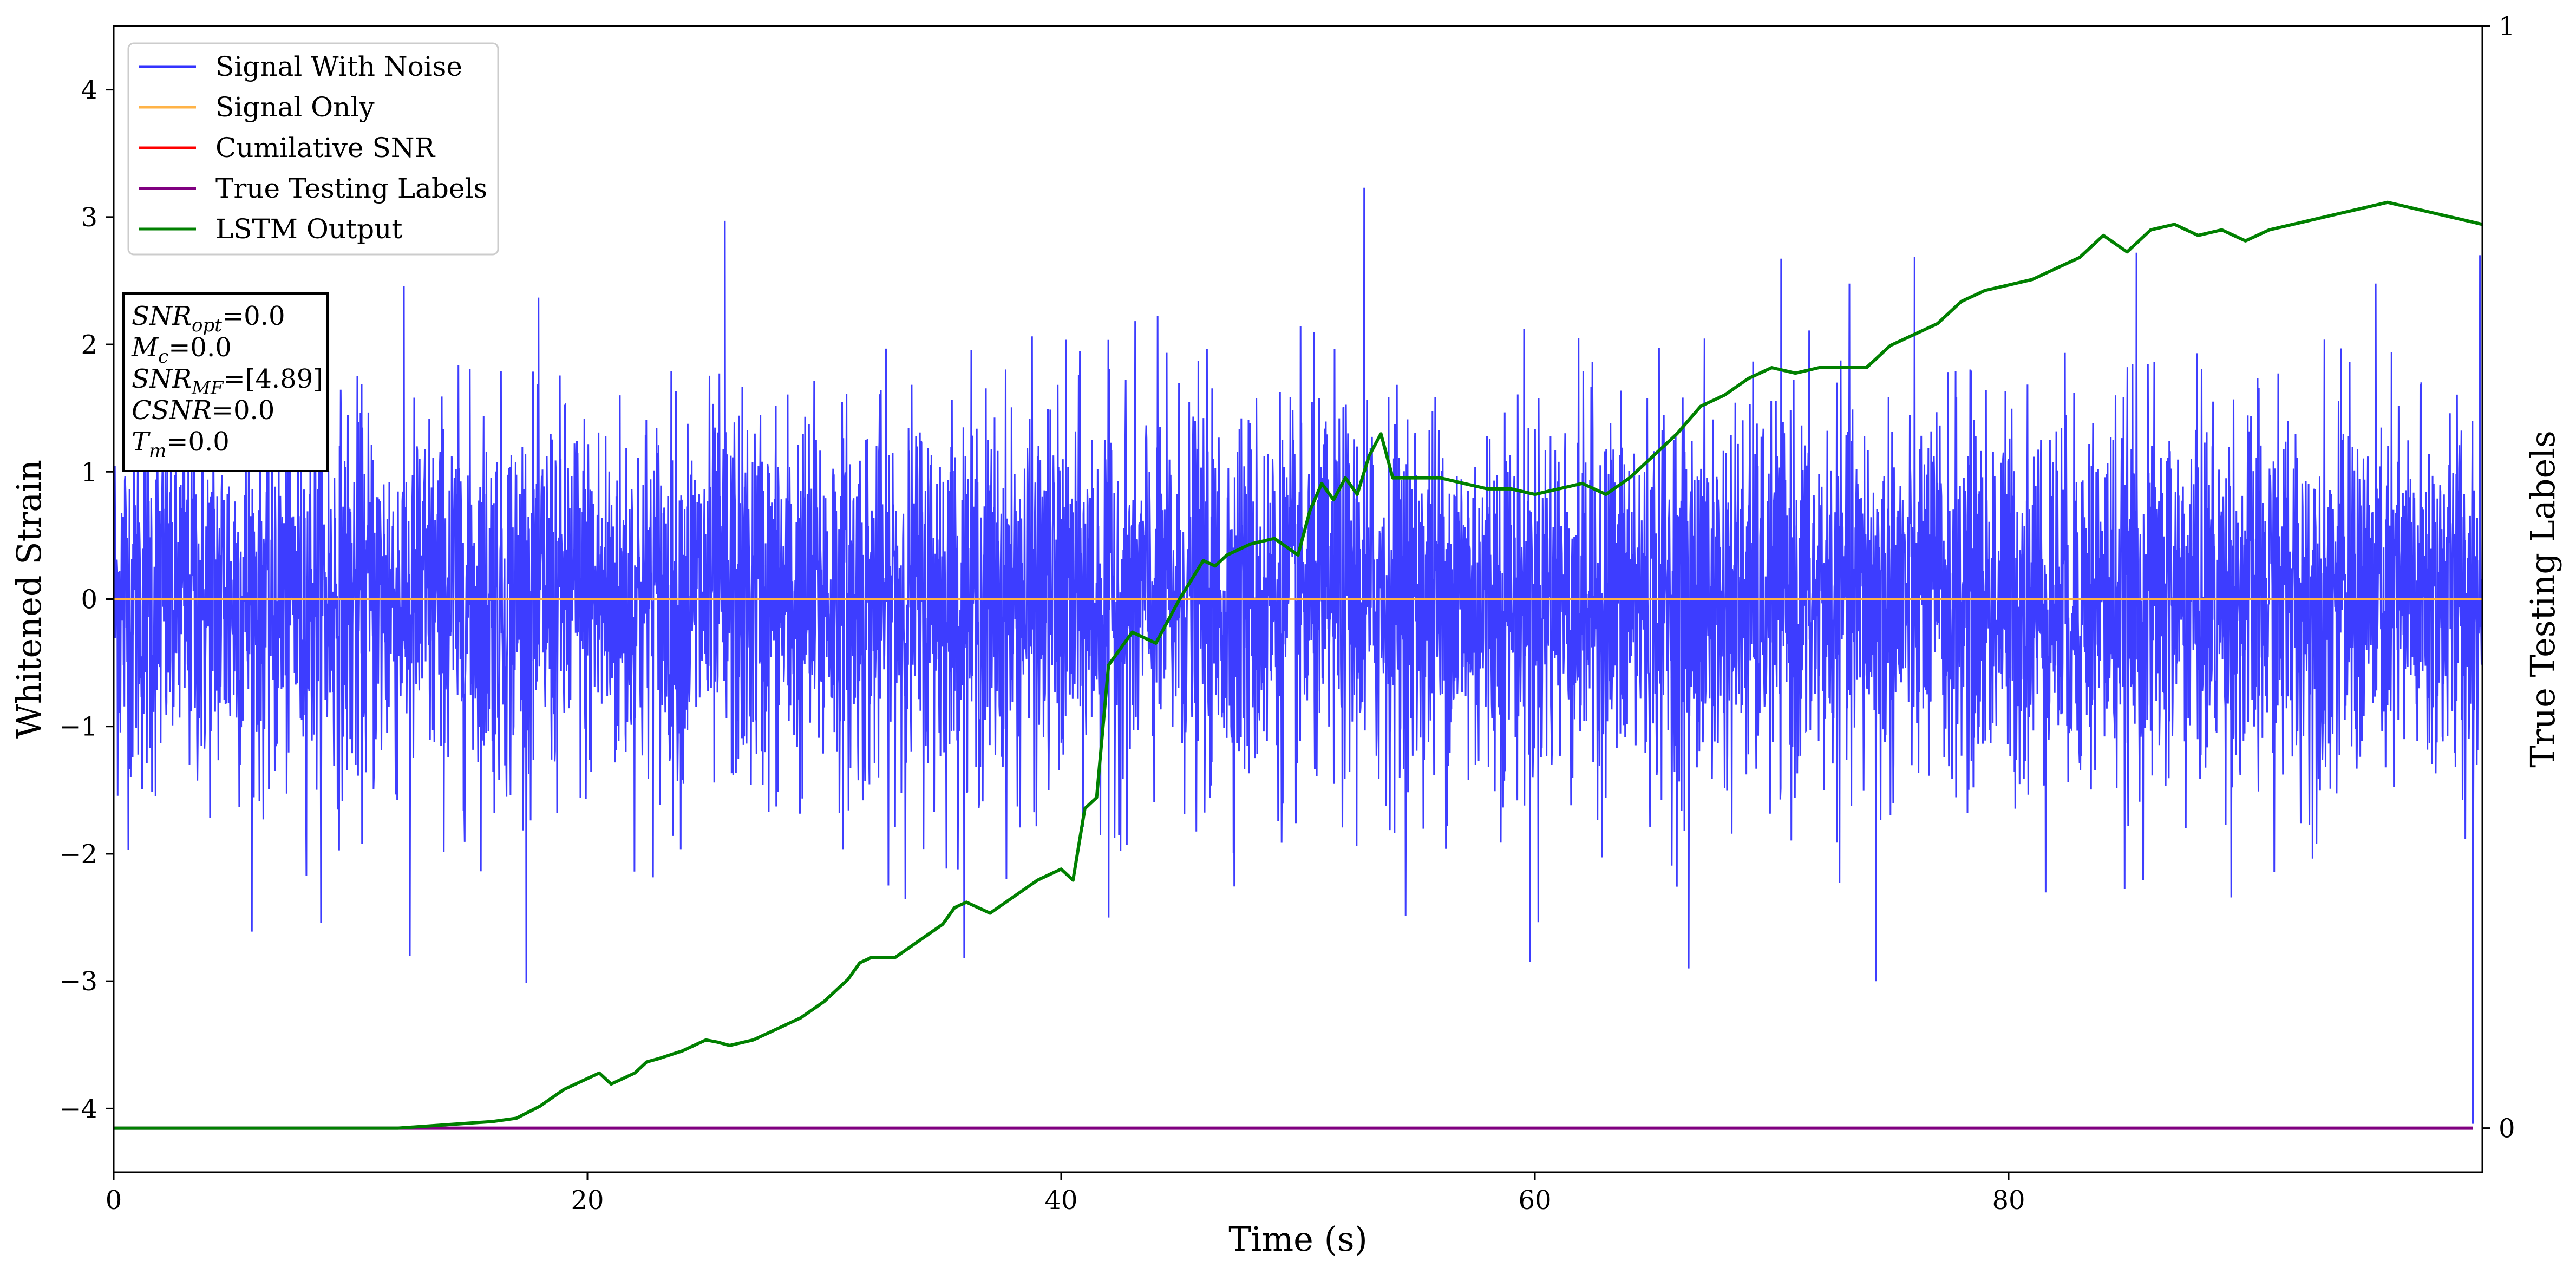  I want to click on annotation-subscript: opt, so click(207, 325).